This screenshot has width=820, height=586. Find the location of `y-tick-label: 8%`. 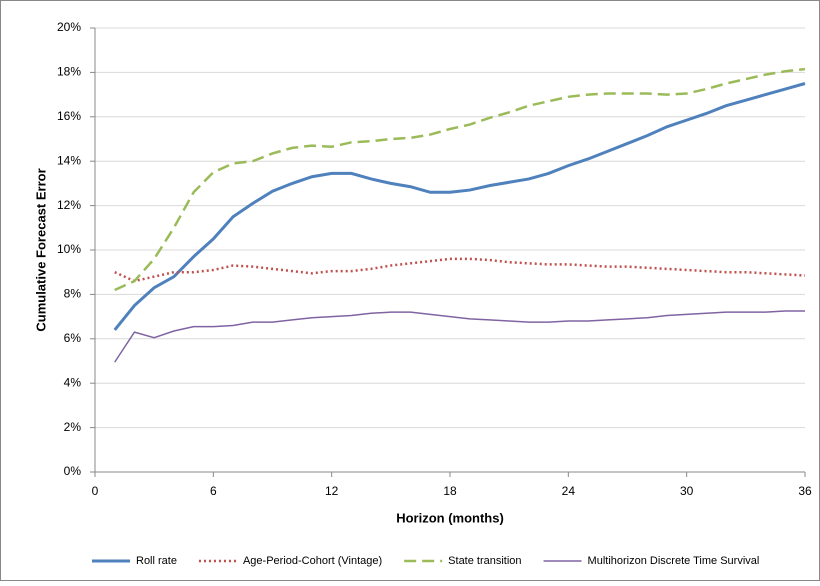

y-tick-label: 8% is located at coordinates (73, 294).